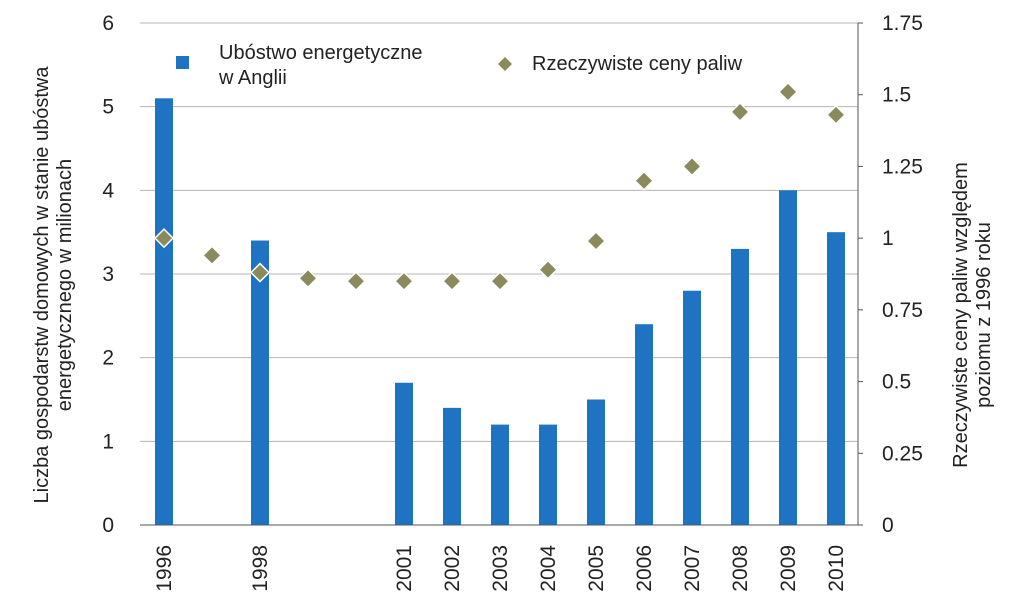  I want to click on left-y-tick-label: 0, so click(108, 525).